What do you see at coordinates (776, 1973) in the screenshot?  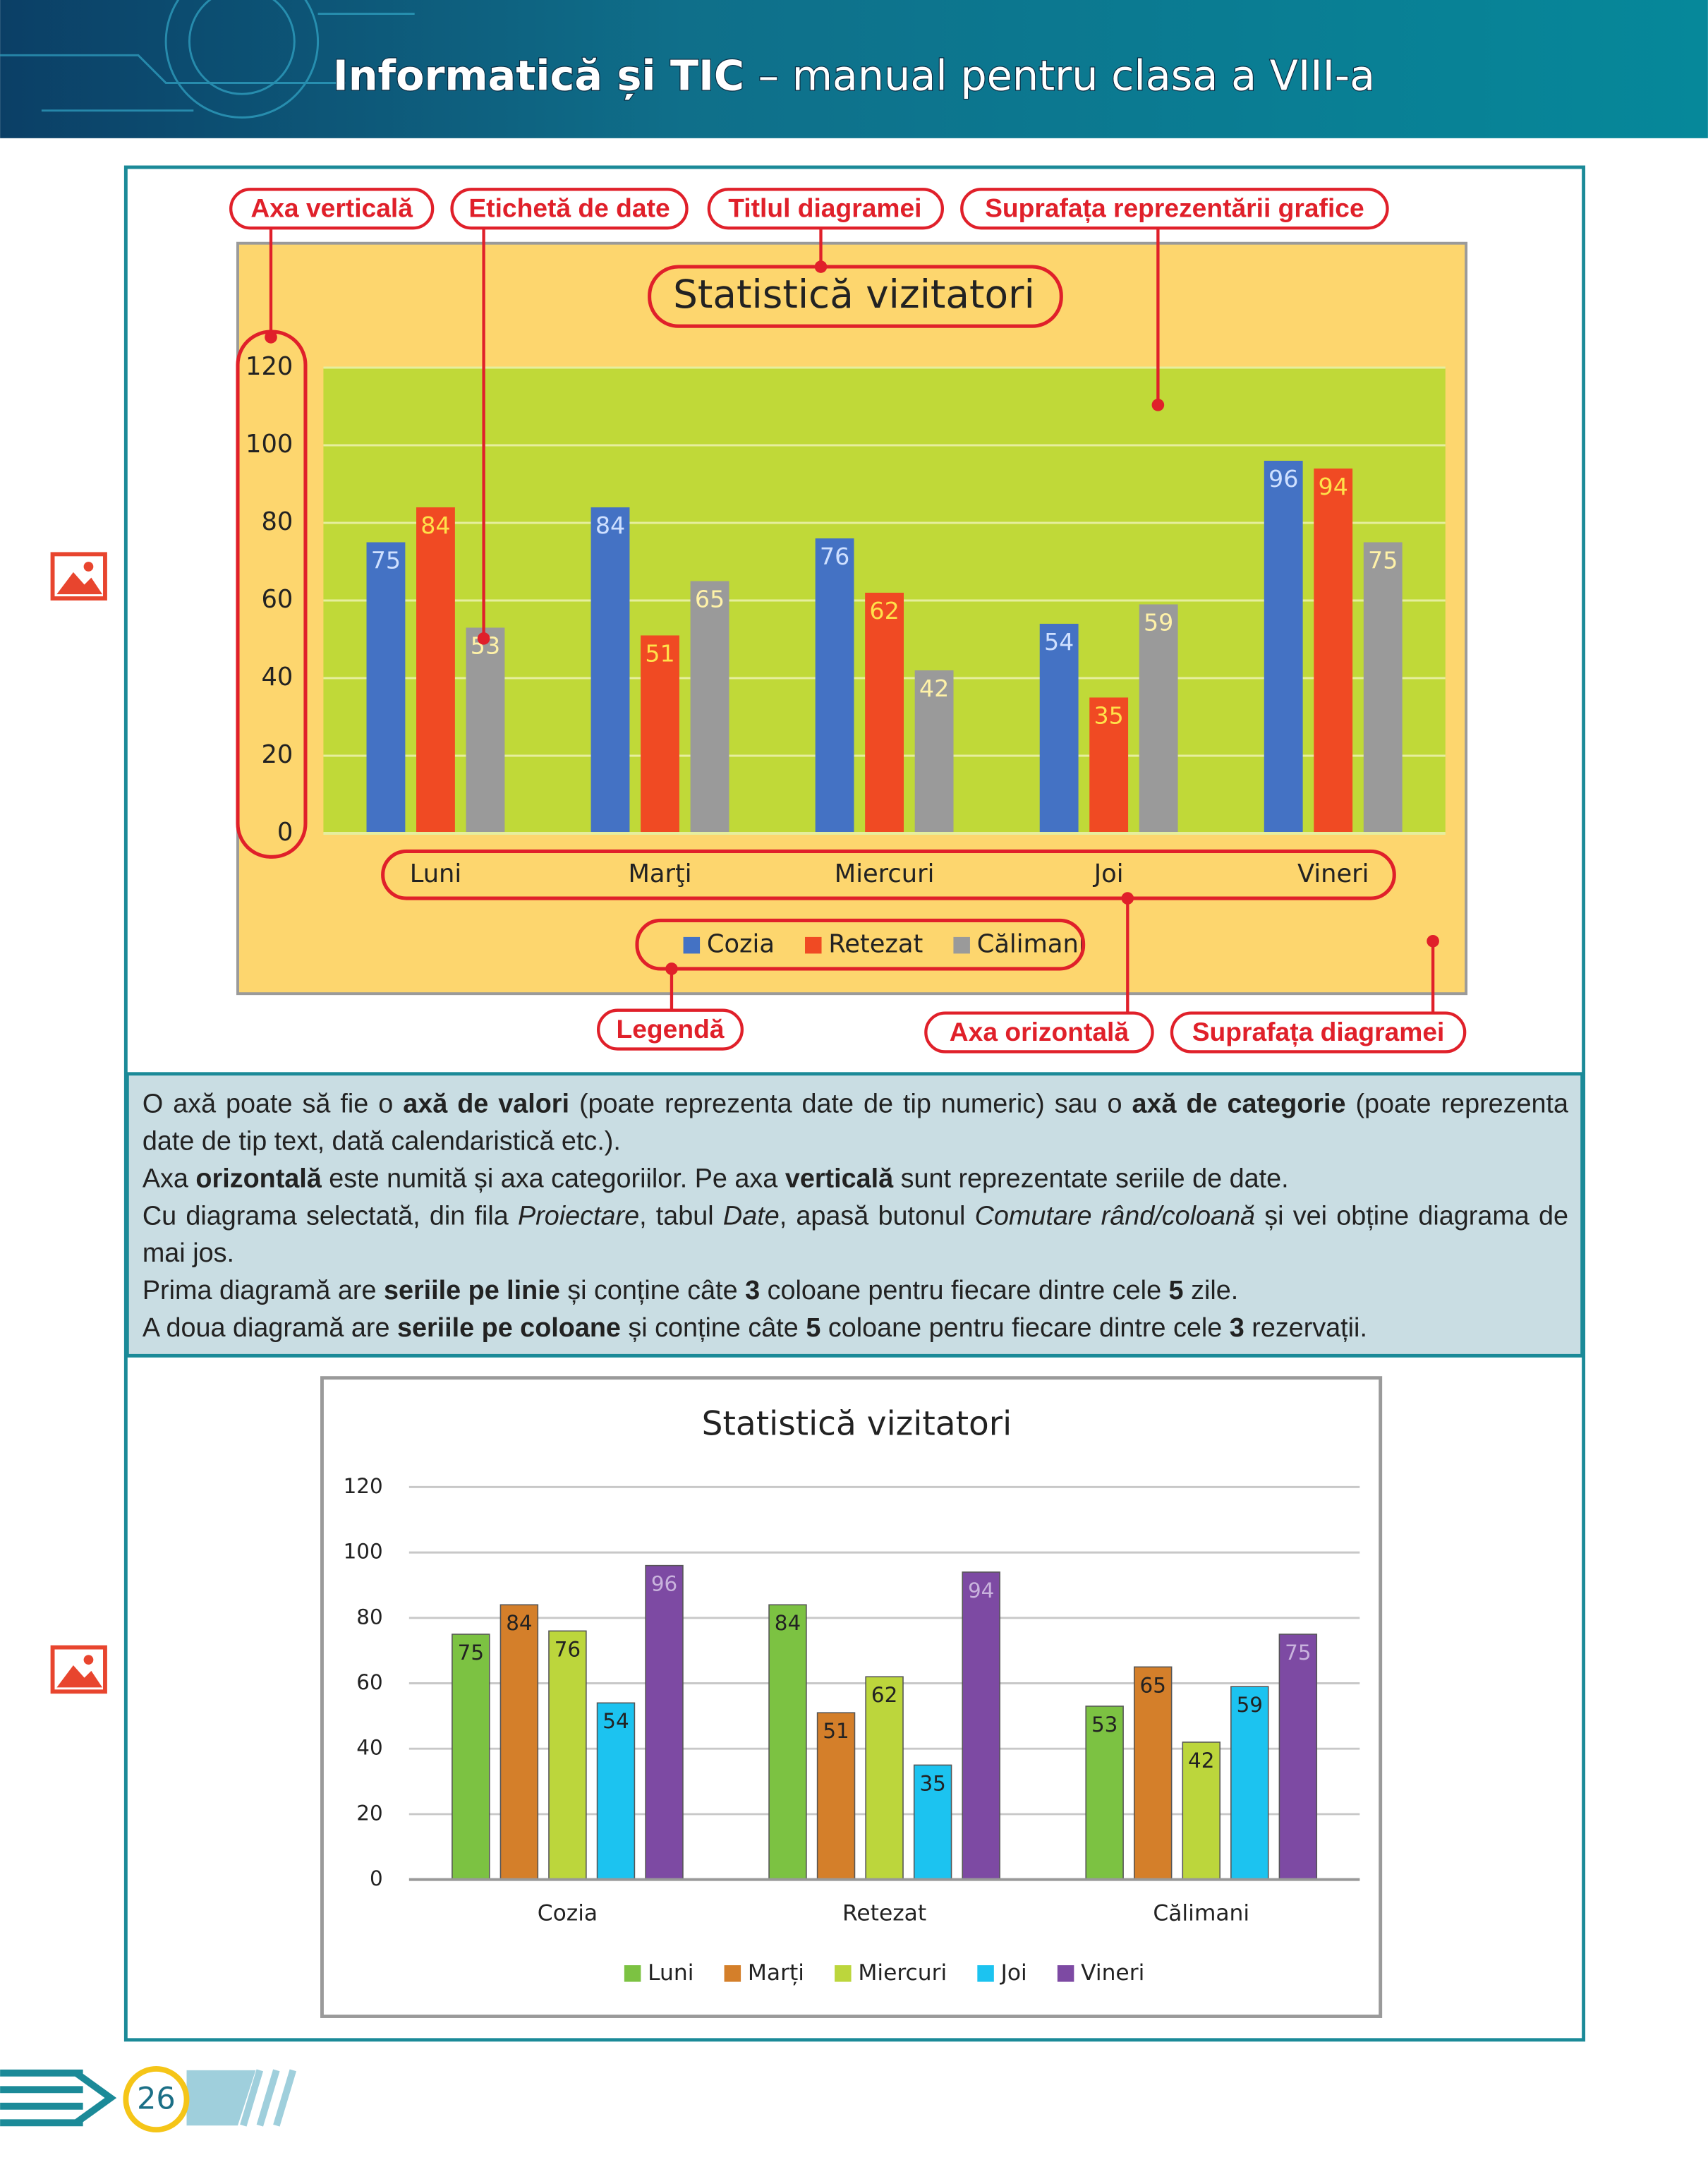 I see `legend-label: Marți` at bounding box center [776, 1973].